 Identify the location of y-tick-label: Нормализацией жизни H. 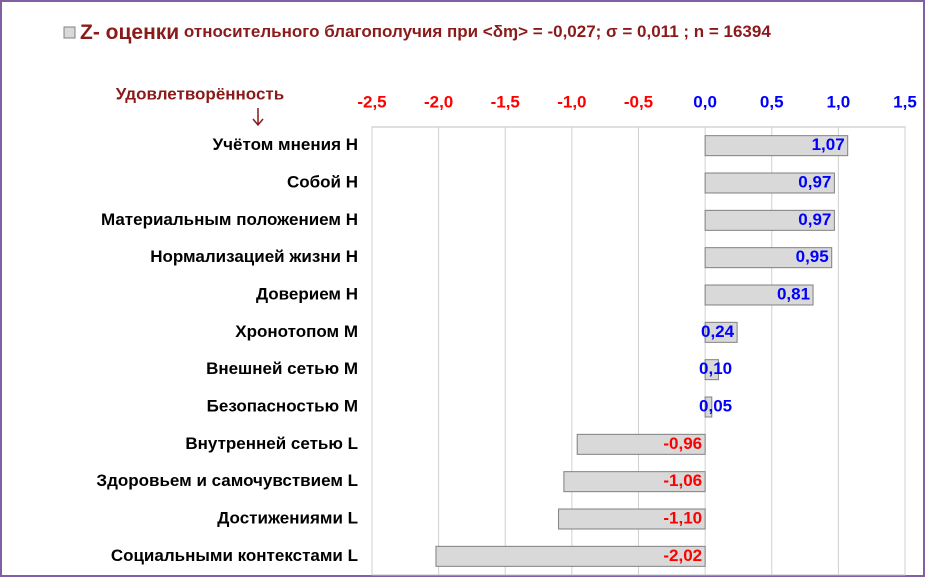
(254, 256).